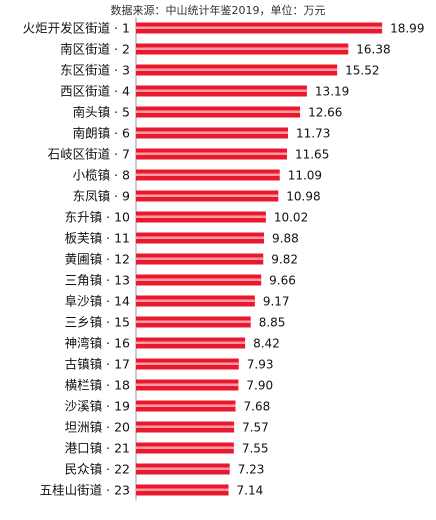 This screenshot has width=436, height=520. I want to click on value-label: 8.42, so click(266, 344).